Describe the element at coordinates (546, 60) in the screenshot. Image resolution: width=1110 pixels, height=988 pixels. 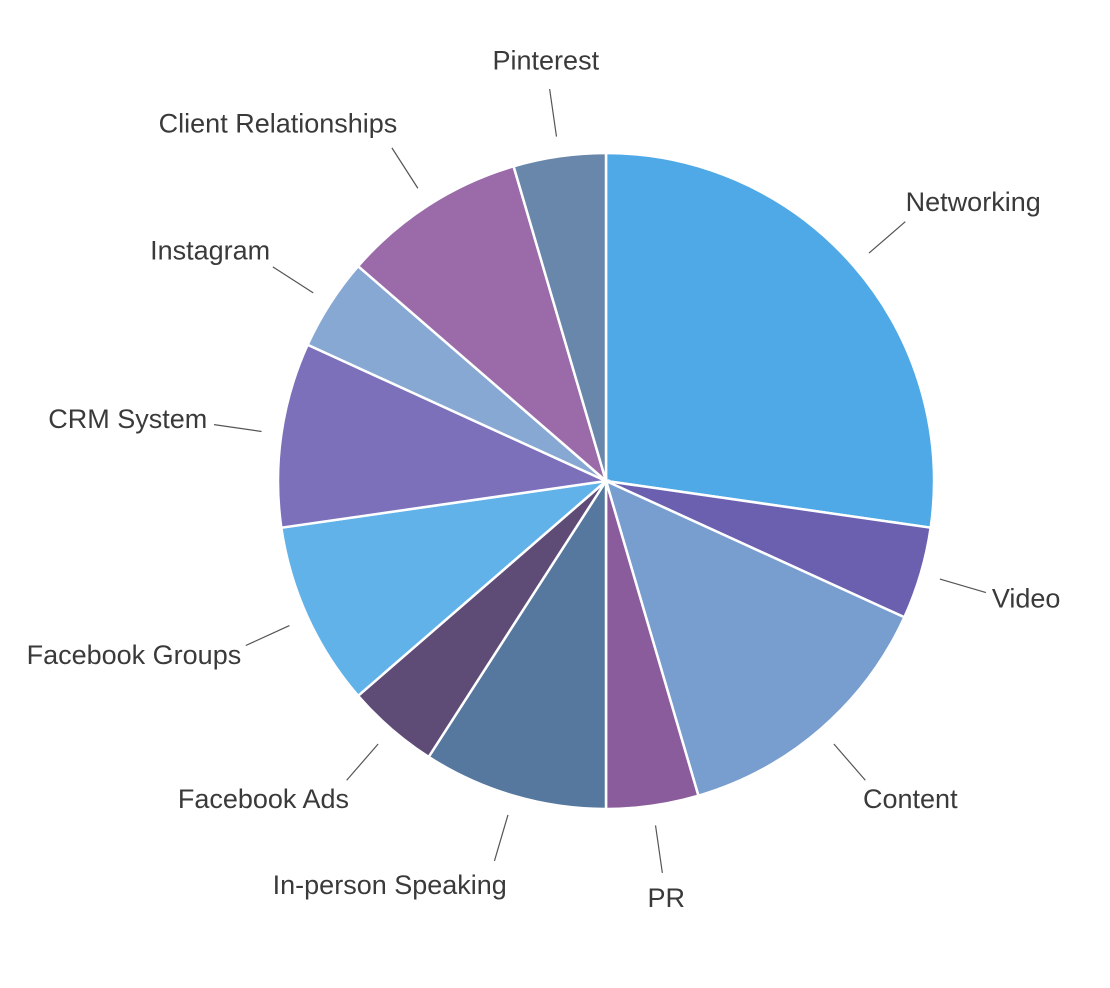
I see `slice-label: Pinterest` at that location.